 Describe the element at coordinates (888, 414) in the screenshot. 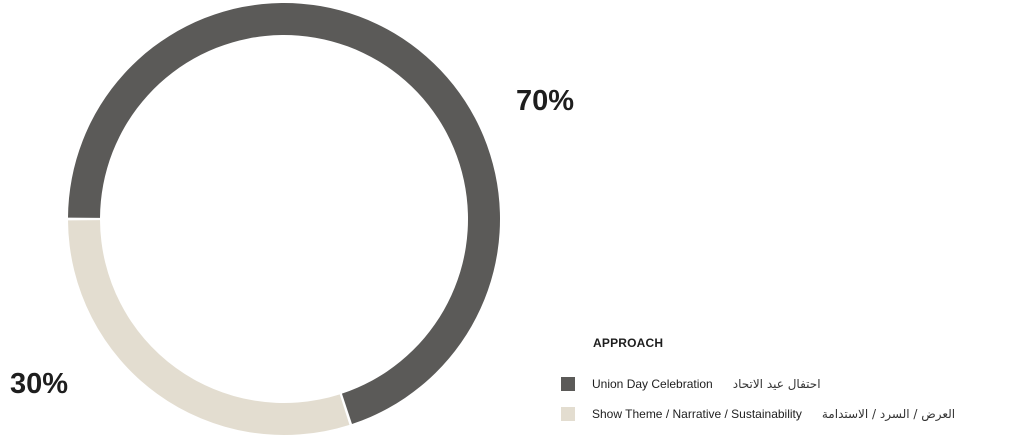

I see `legend-label-ar-show-theme: العرض / السرد / الاستدامة` at that location.